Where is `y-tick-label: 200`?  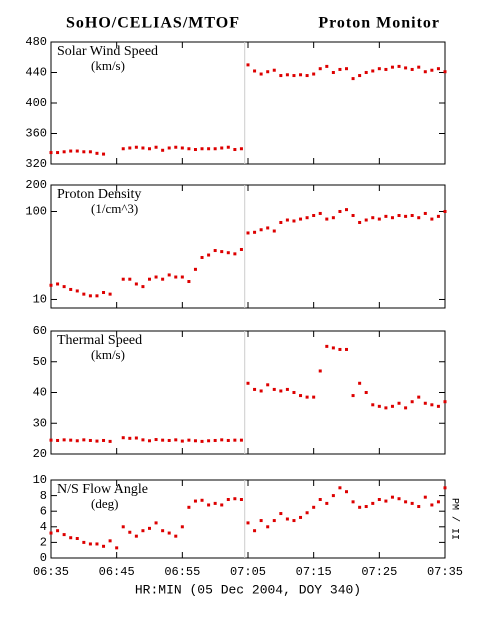
y-tick-label: 200 is located at coordinates (36, 185).